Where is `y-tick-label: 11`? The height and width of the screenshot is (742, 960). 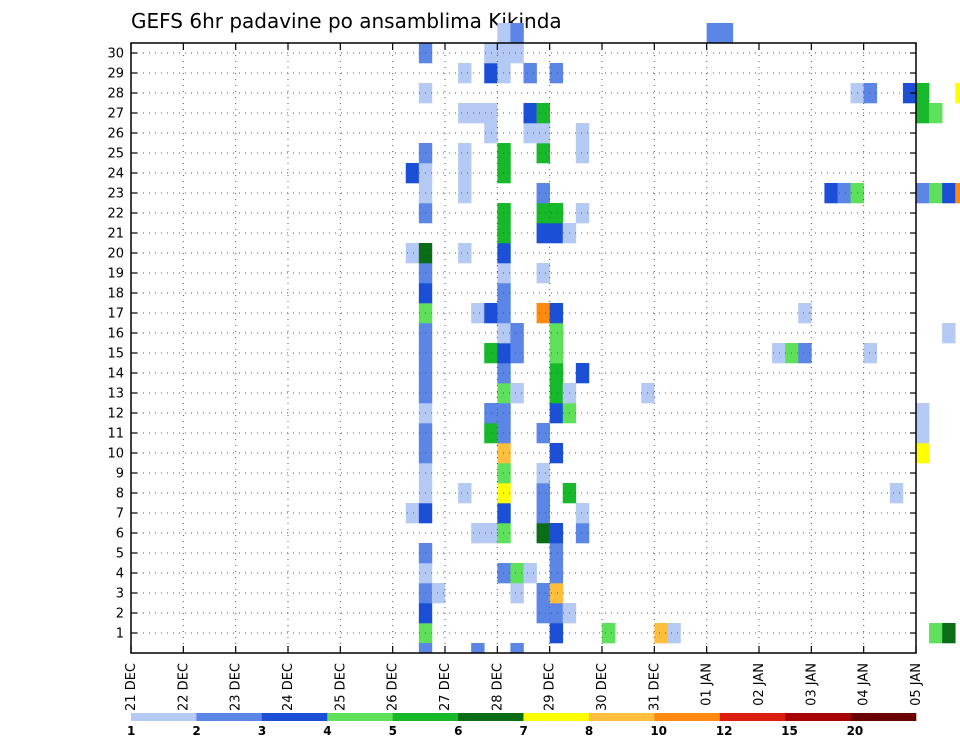 y-tick-label: 11 is located at coordinates (115, 434).